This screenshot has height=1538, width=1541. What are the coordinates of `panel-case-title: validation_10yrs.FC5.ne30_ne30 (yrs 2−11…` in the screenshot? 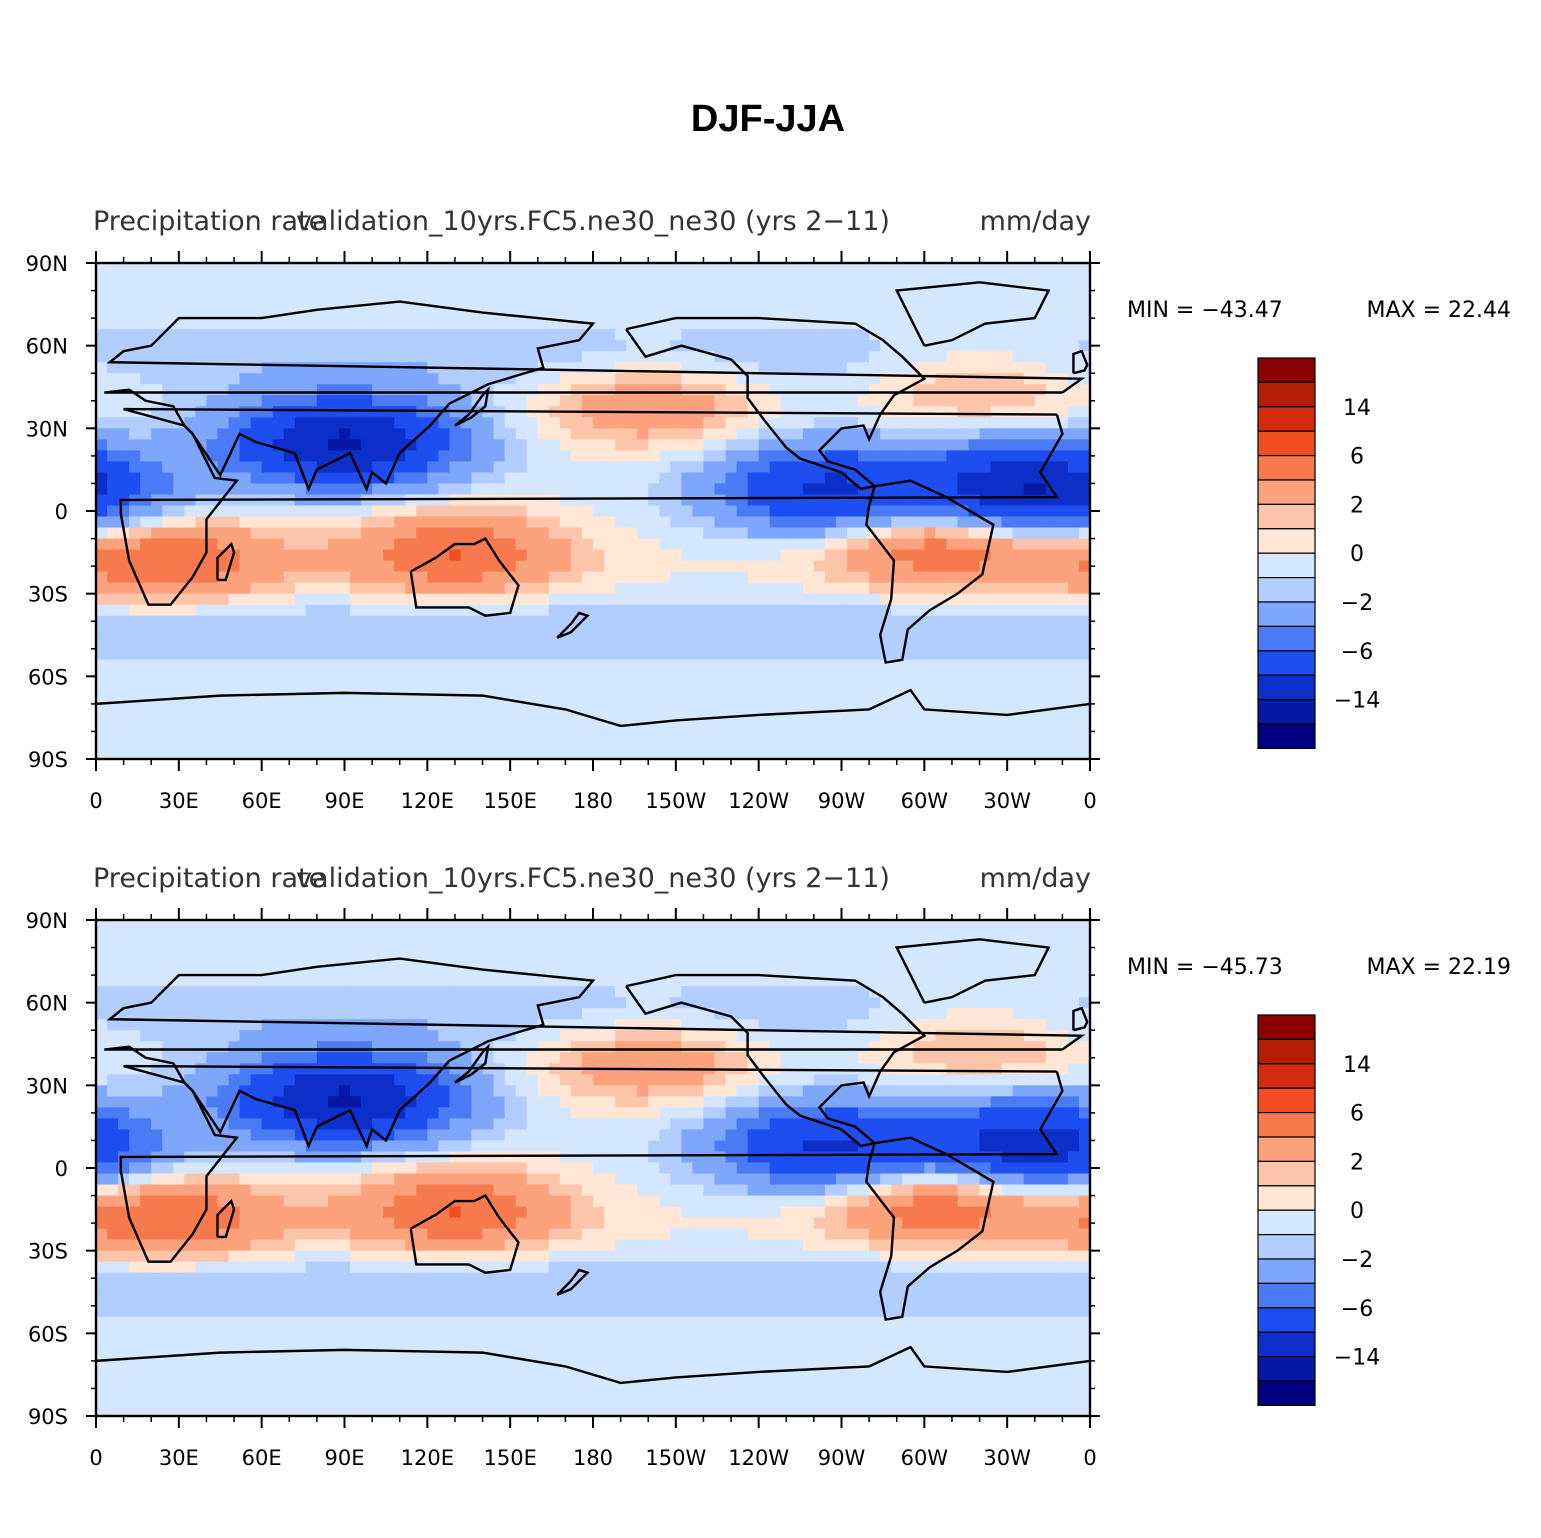 It's located at (593, 221).